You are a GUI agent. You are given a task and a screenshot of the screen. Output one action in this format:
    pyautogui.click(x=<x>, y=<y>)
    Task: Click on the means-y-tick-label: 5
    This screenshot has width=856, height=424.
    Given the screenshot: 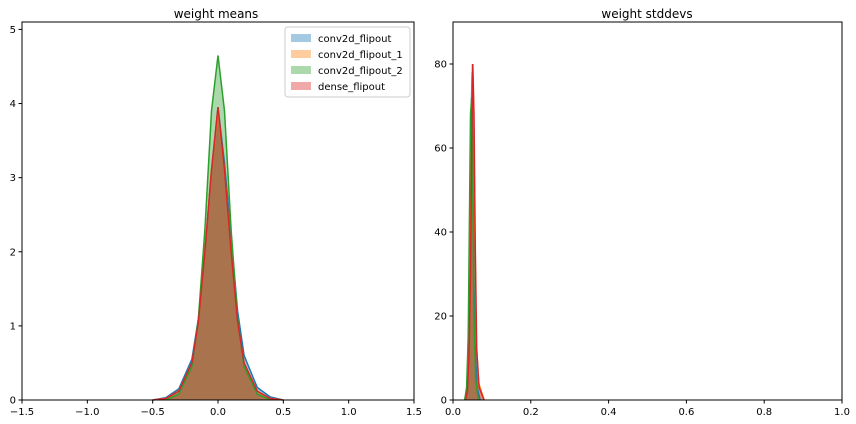 What is the action you would take?
    pyautogui.click(x=13, y=30)
    